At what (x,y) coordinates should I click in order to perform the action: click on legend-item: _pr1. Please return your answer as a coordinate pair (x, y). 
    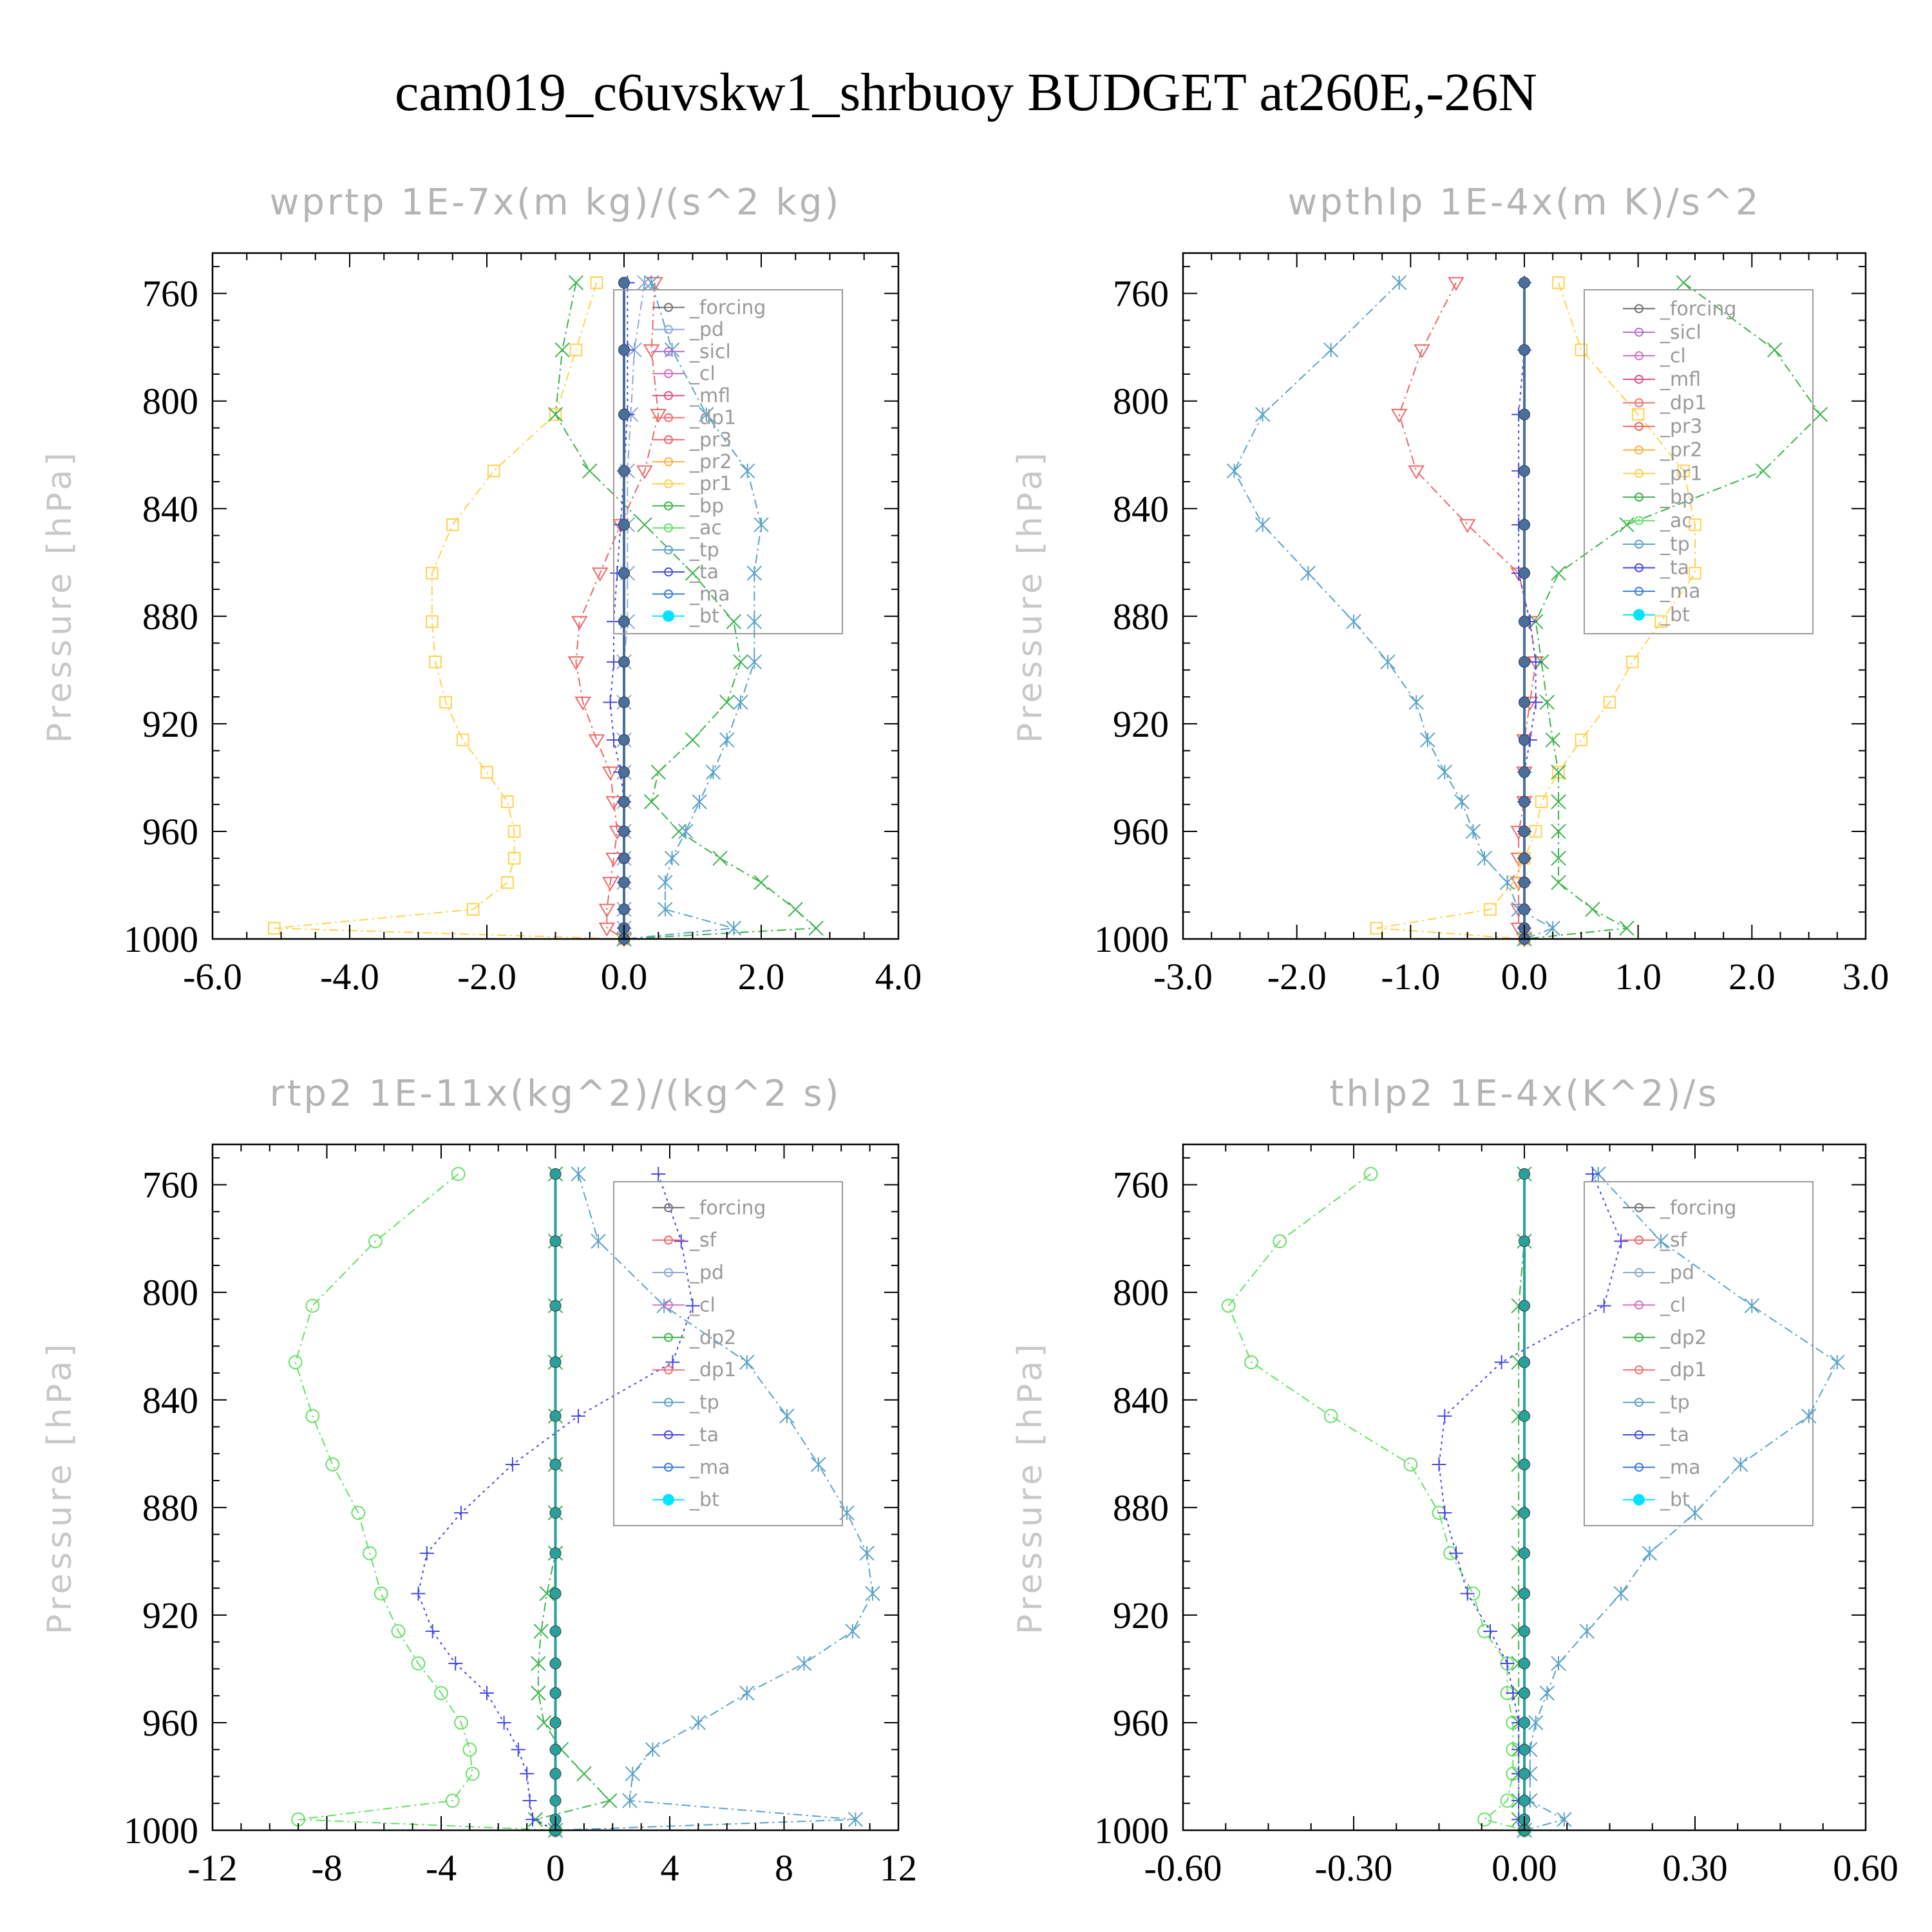
    Looking at the image, I should click on (692, 484).